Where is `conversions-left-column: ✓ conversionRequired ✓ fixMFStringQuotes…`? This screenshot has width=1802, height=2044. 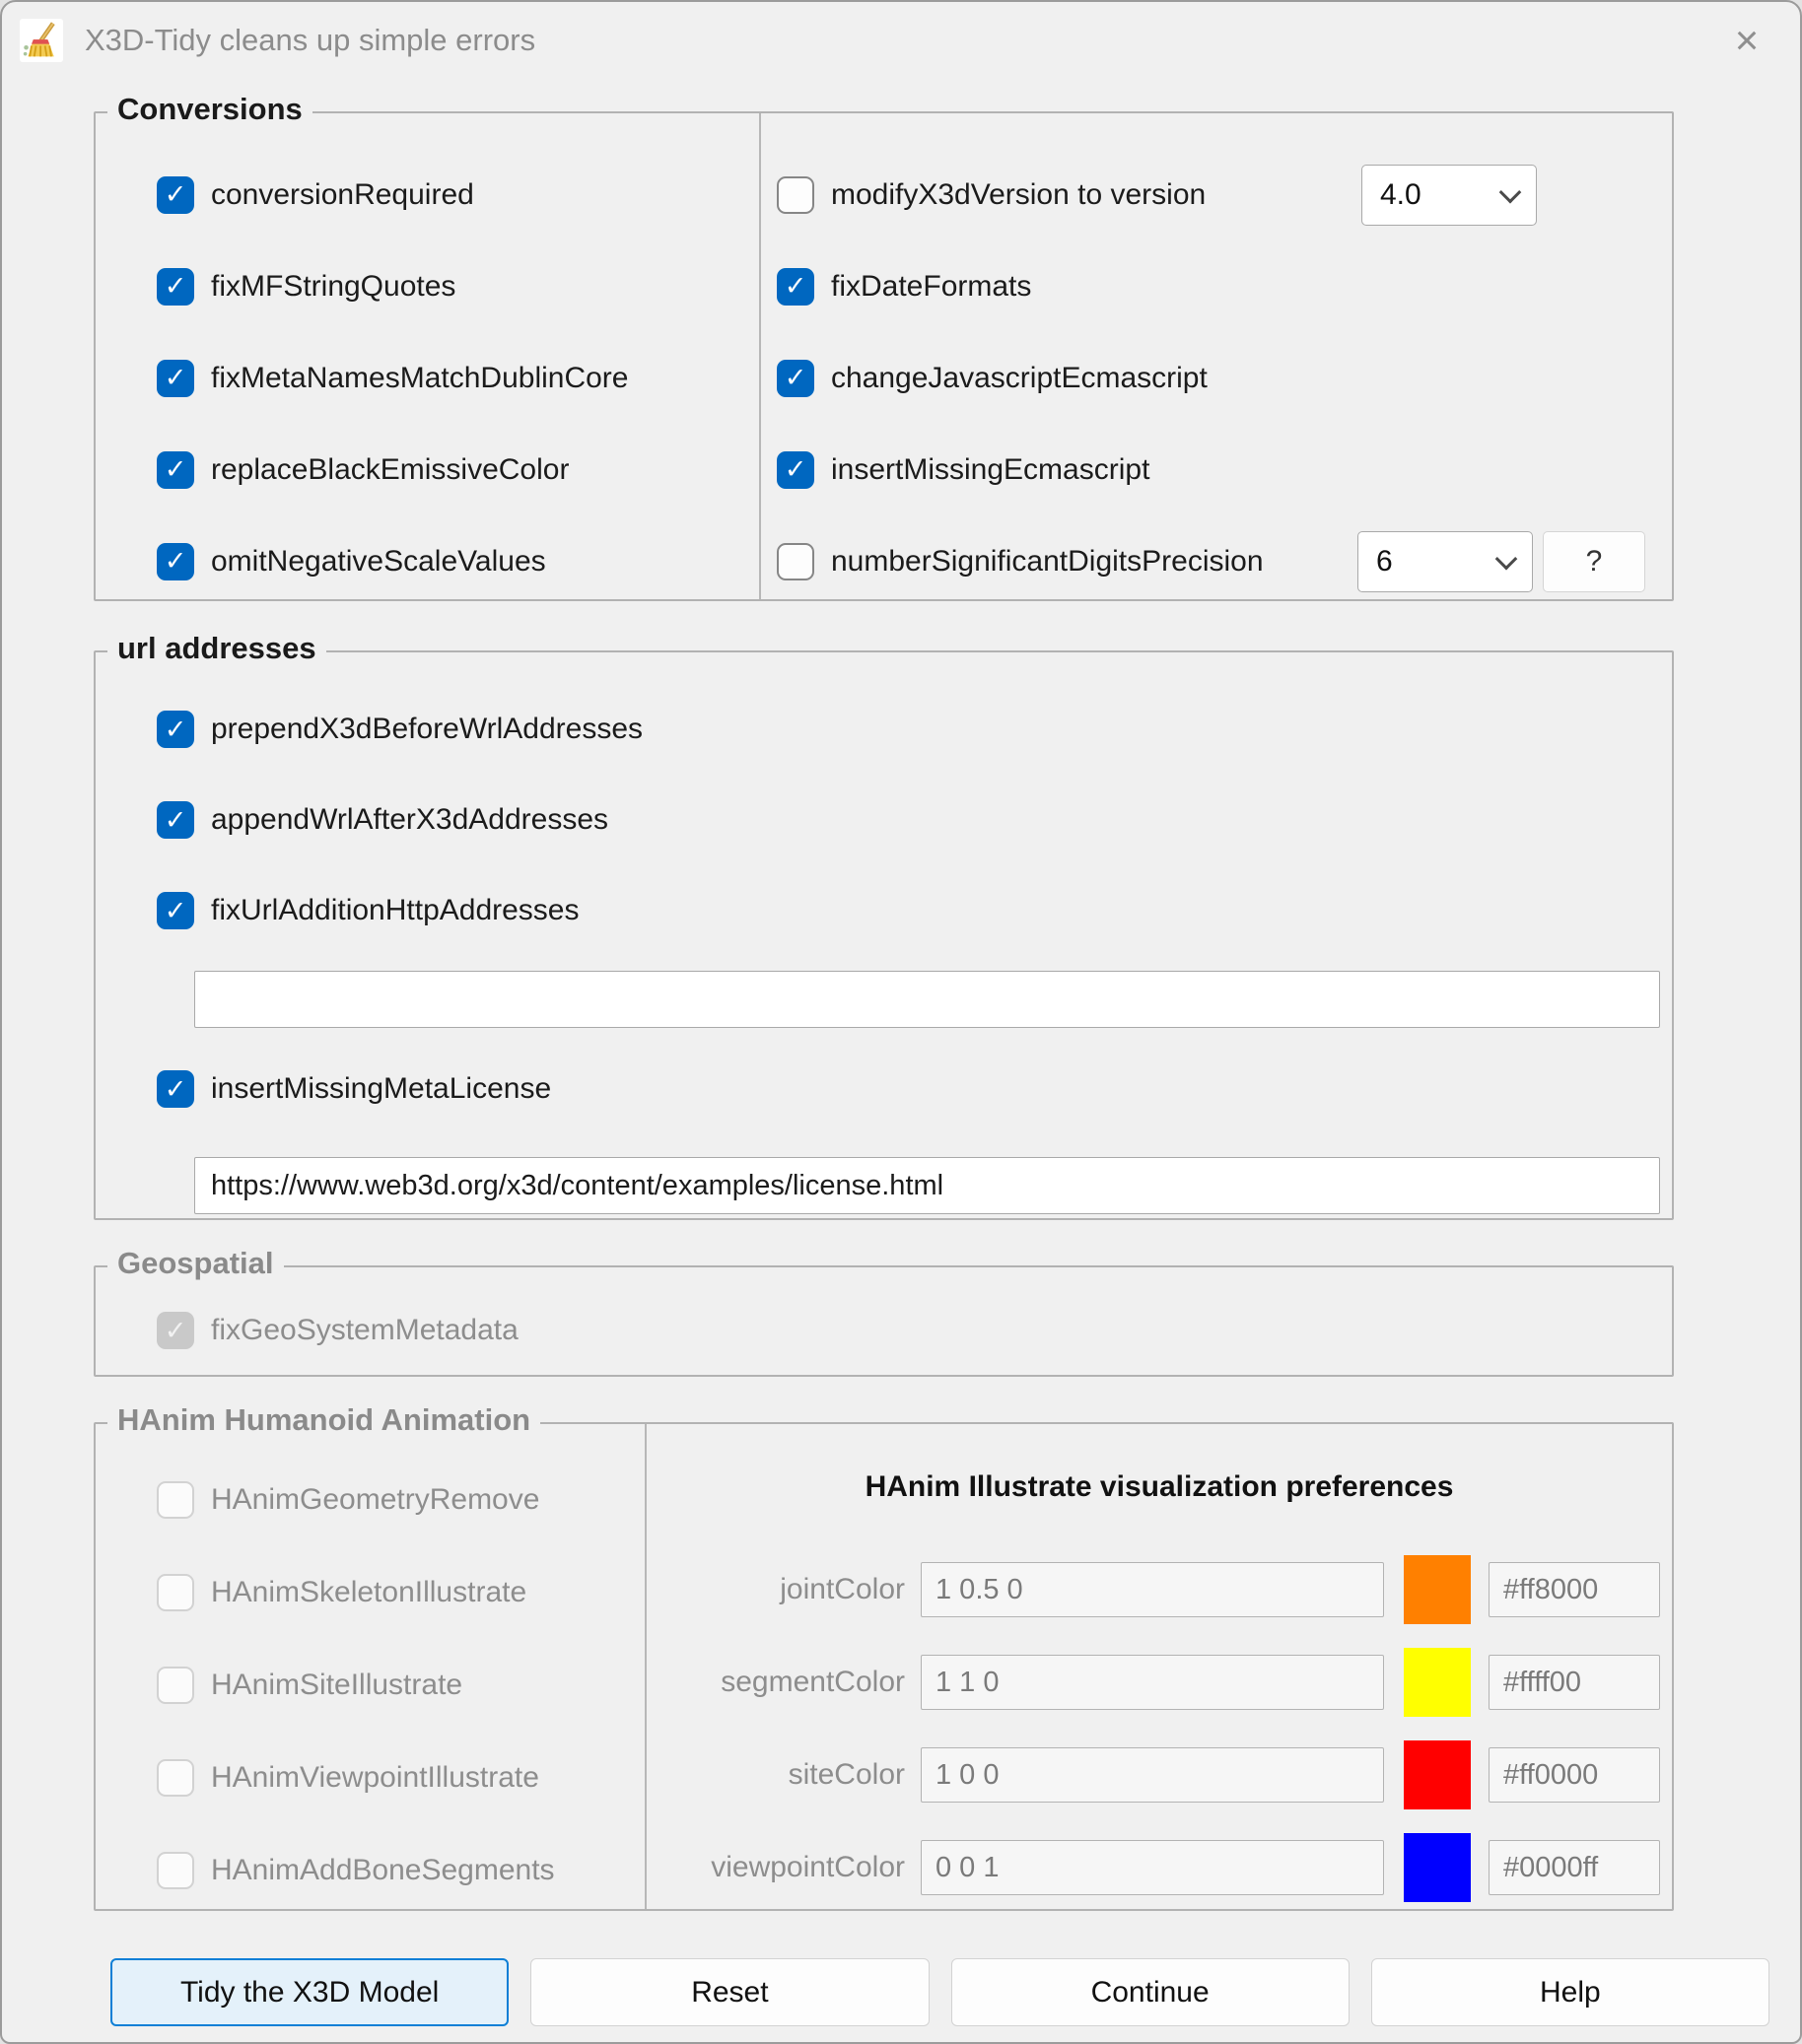
conversions-left-column: ✓ conversionRequired ✓ fixMFStringQuotes… is located at coordinates (428, 356).